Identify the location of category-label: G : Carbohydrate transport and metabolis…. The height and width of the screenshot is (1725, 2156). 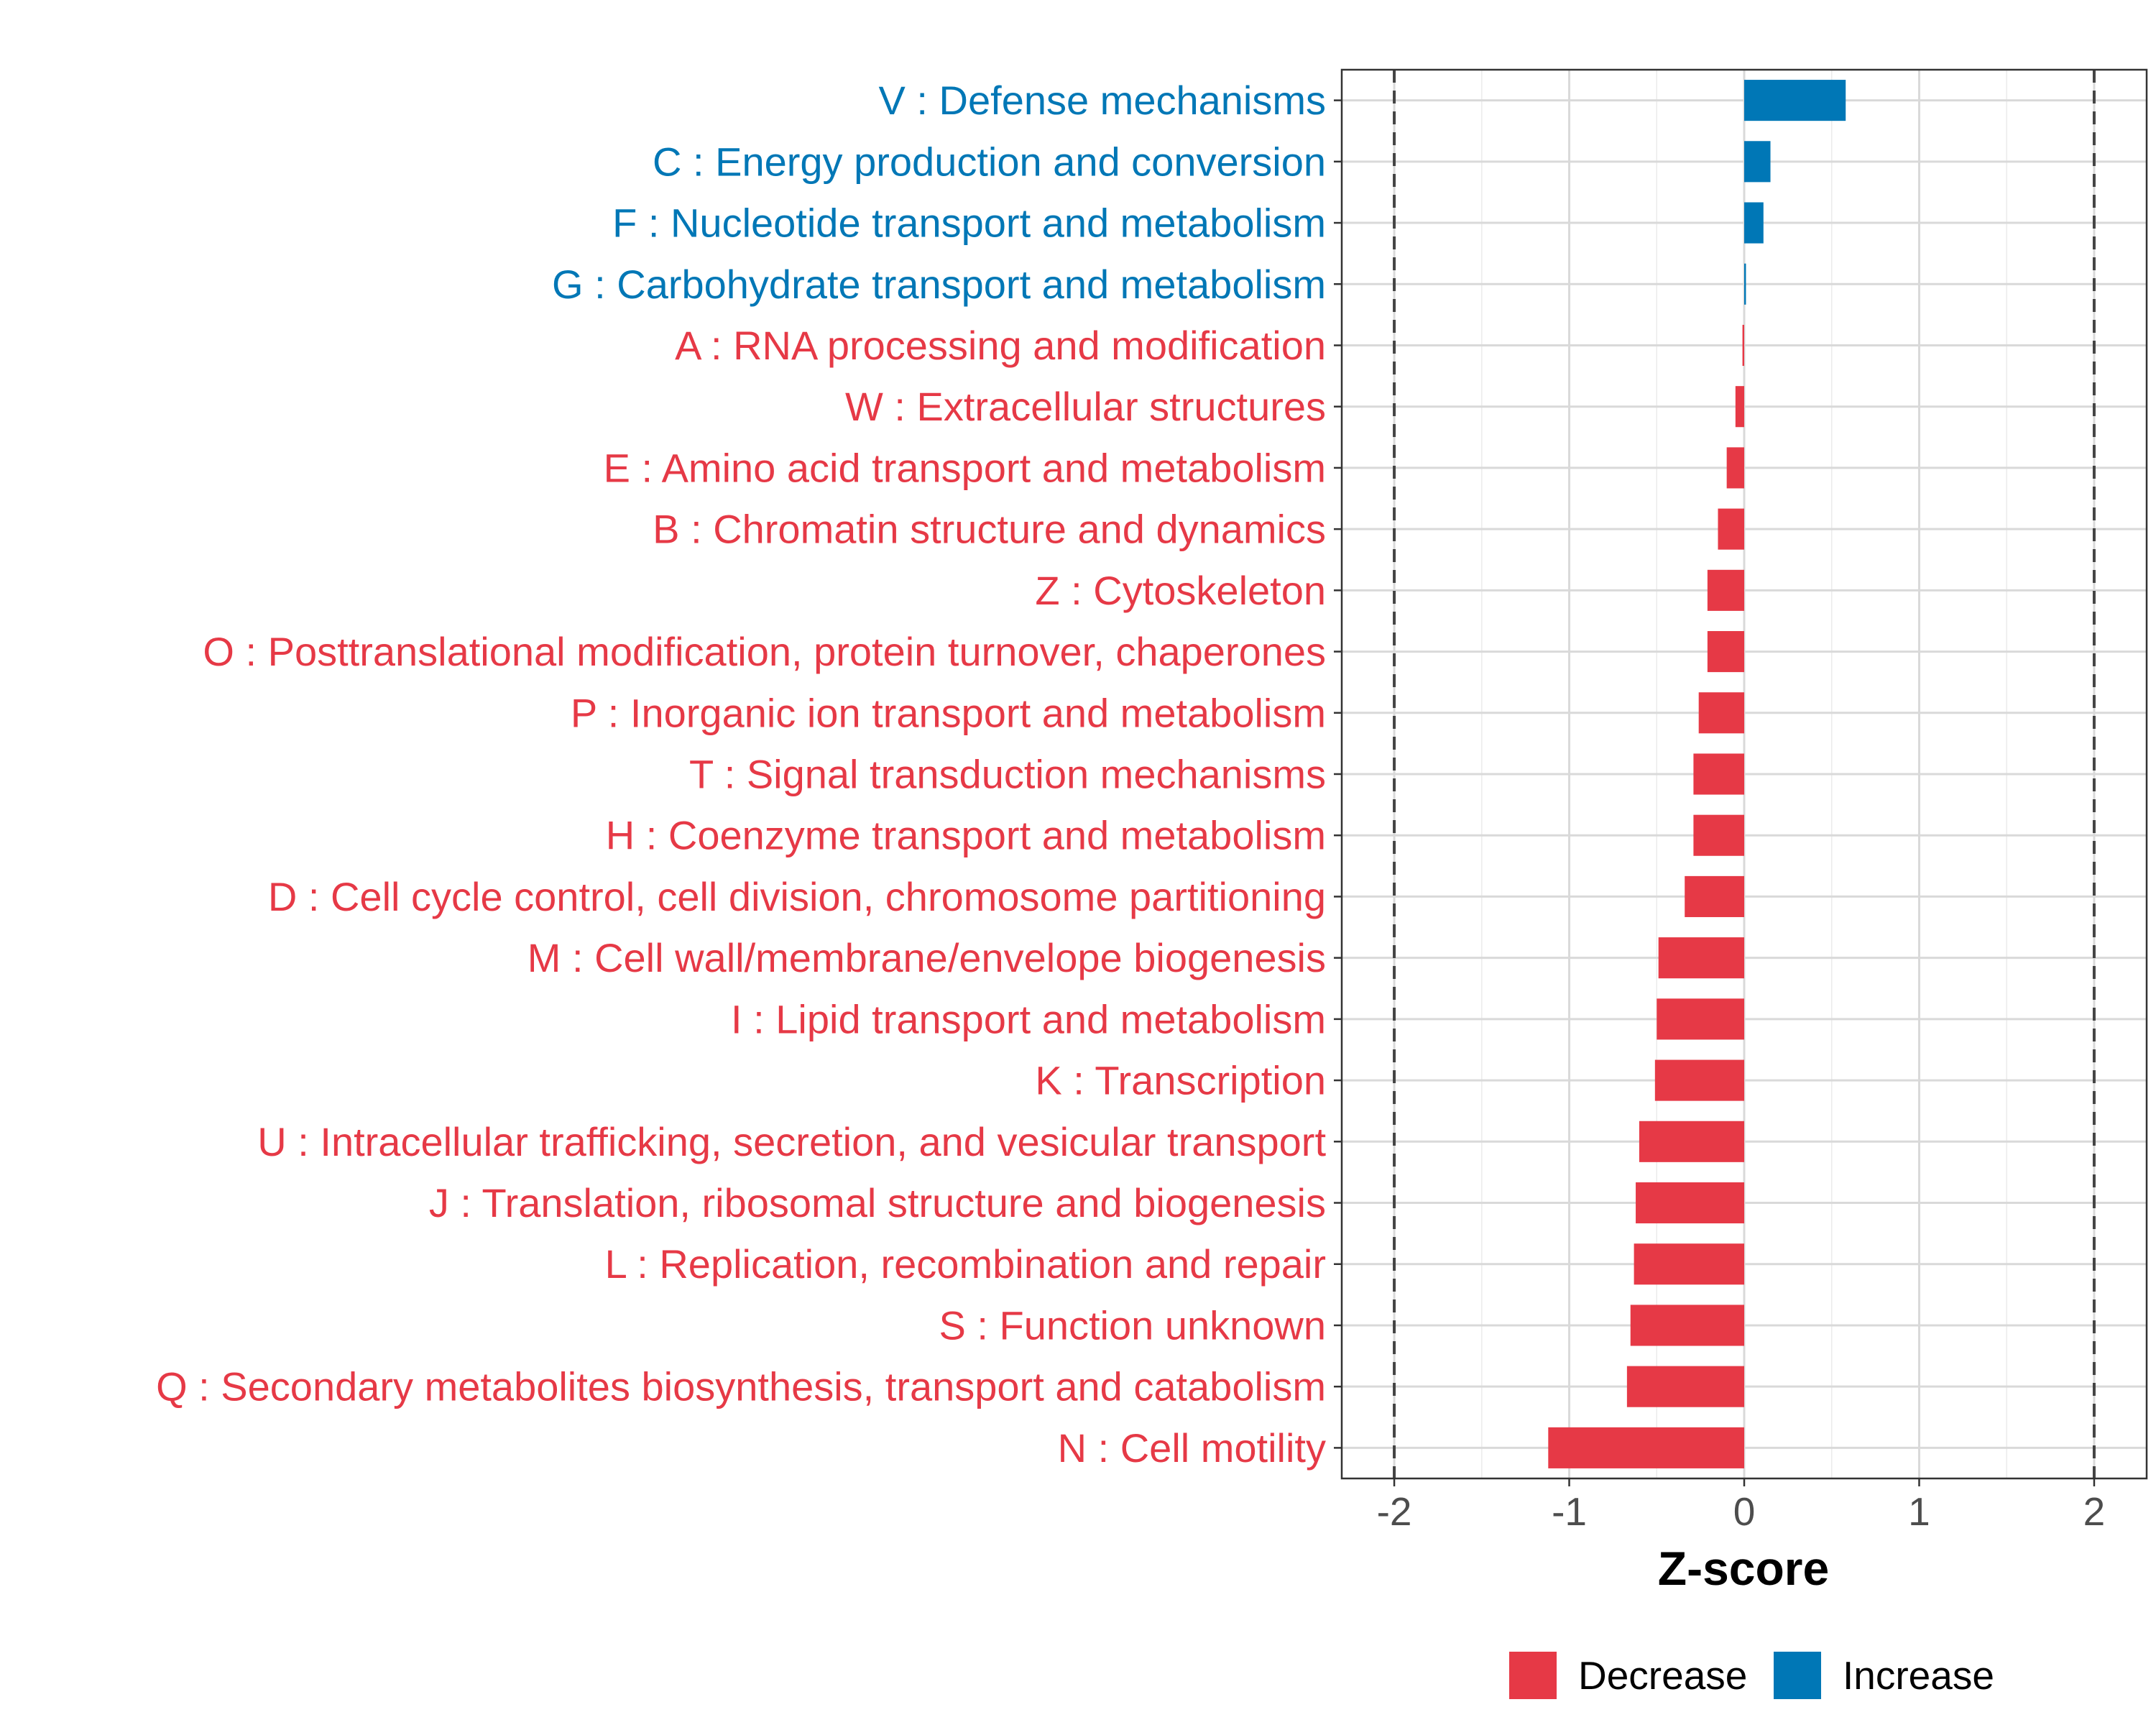
(939, 284).